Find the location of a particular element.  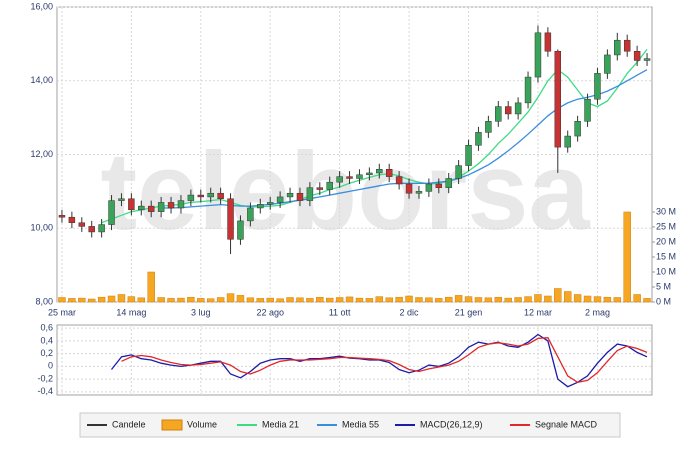

legend-label: Segnale MACD is located at coordinates (566, 424).